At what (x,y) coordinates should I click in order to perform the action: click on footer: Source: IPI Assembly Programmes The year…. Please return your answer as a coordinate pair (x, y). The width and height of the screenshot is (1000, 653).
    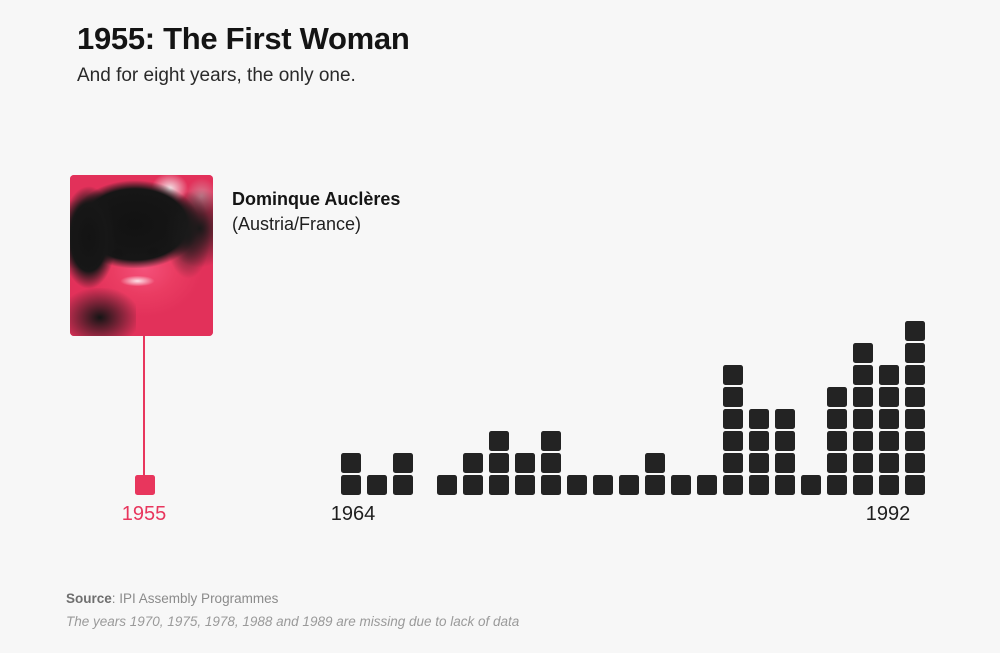
    Looking at the image, I should click on (292, 611).